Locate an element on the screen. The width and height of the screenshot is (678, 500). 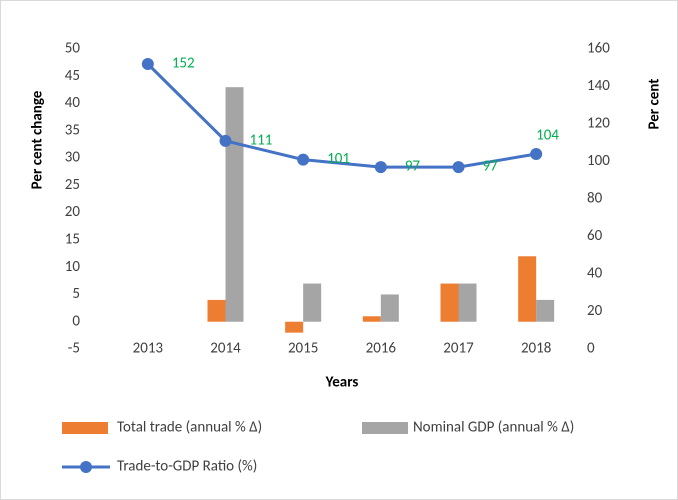
y-tick-label: 5 is located at coordinates (76, 294).